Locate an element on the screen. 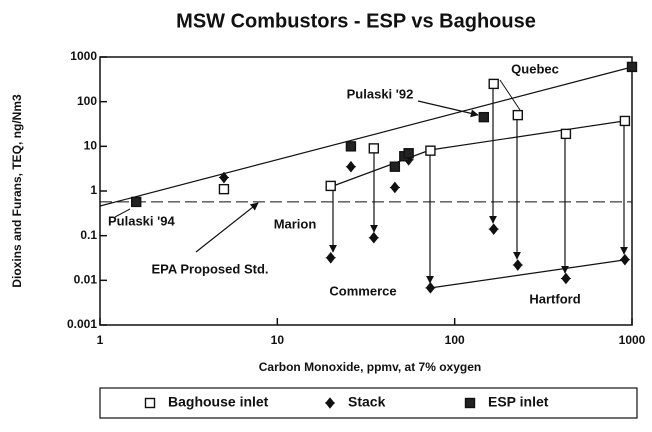 The height and width of the screenshot is (432, 652). stack-trend is located at coordinates (527, 274).